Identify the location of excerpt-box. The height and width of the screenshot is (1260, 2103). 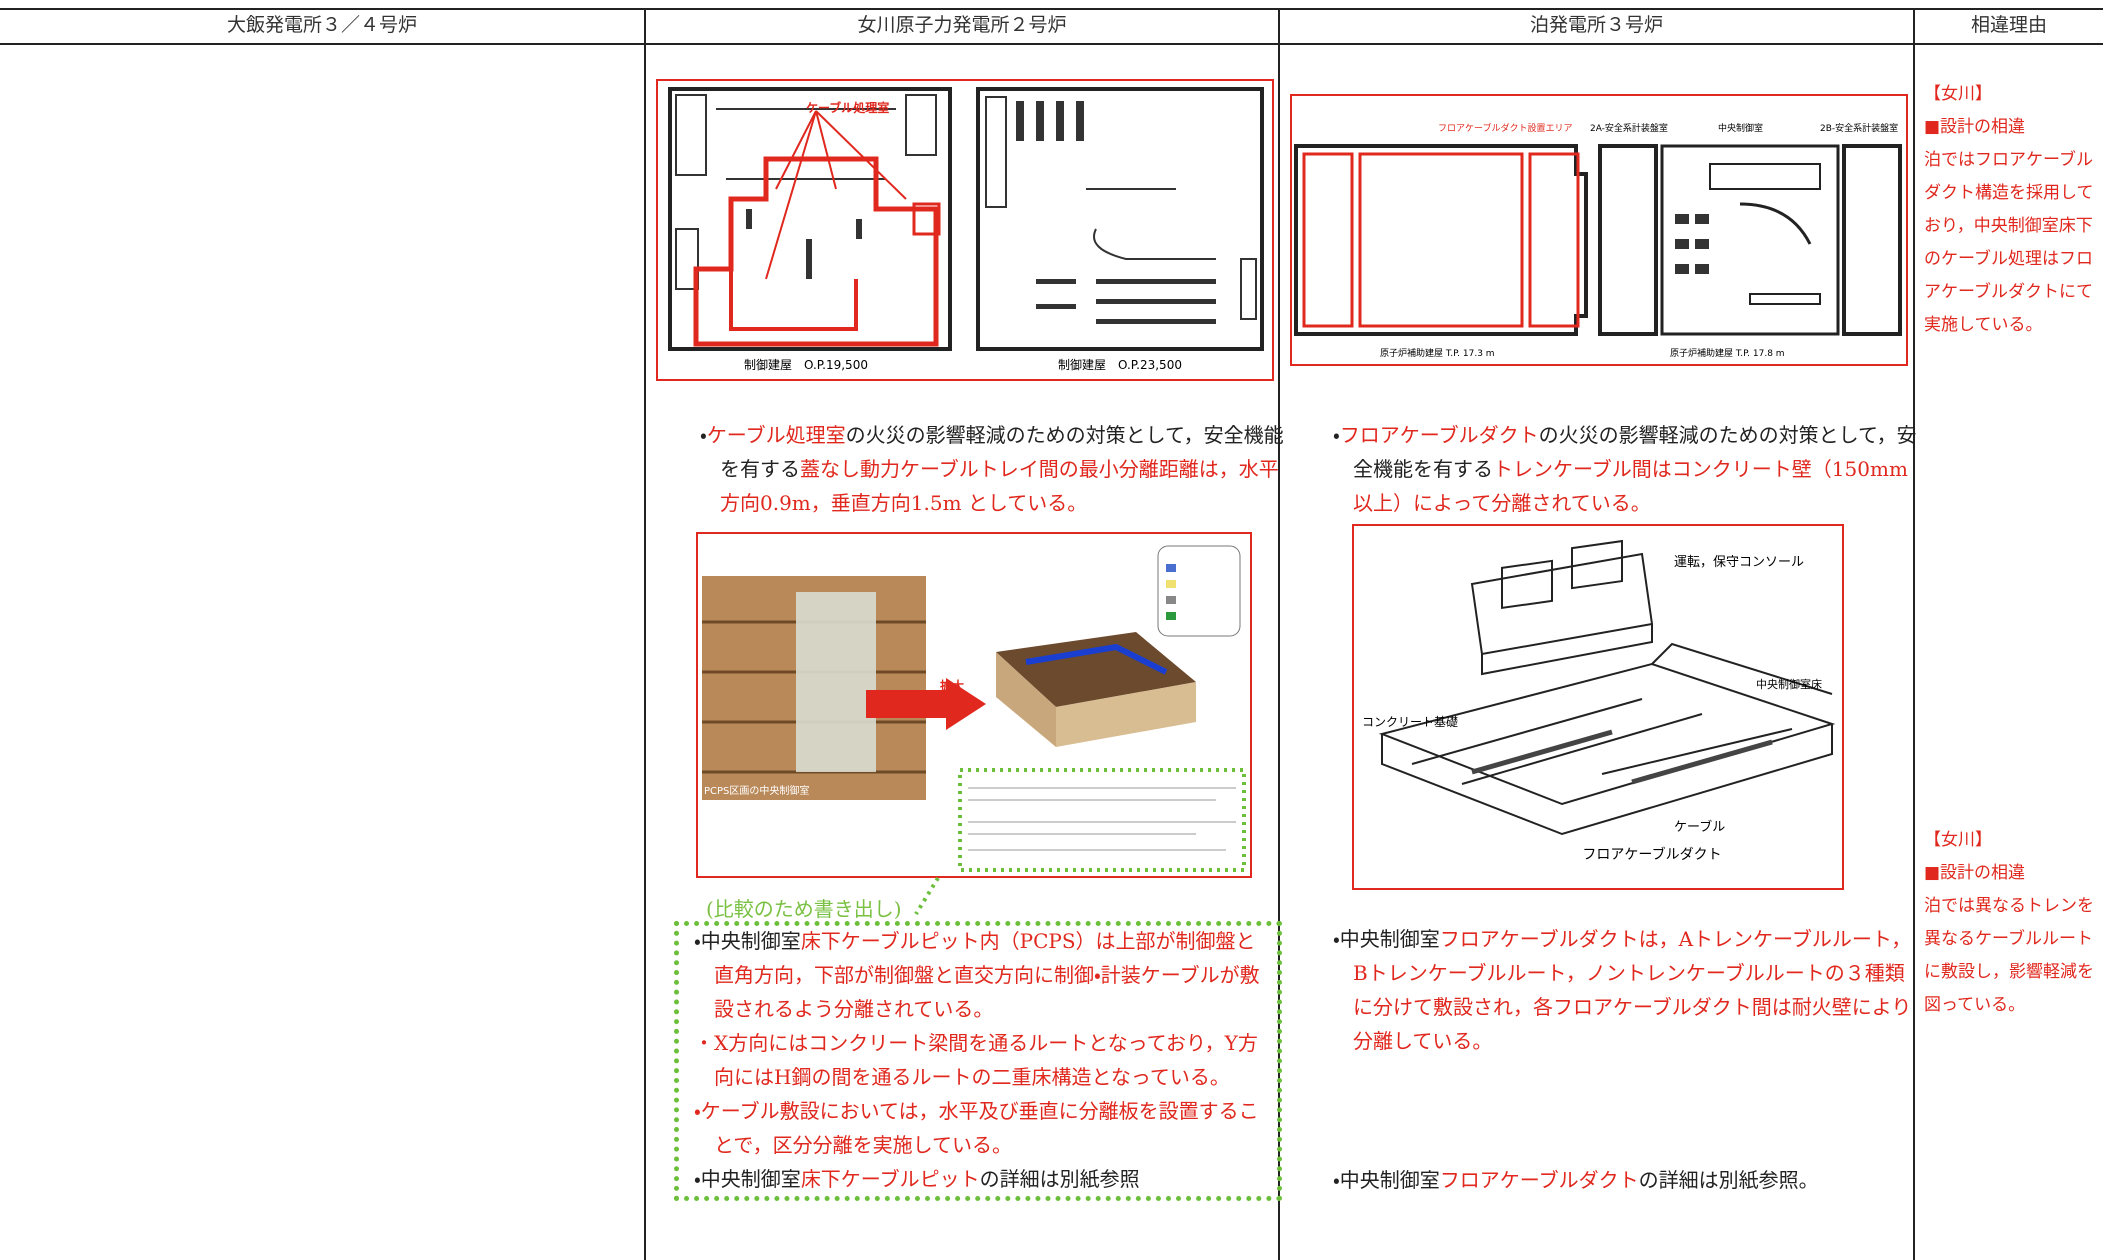
(978, 1061).